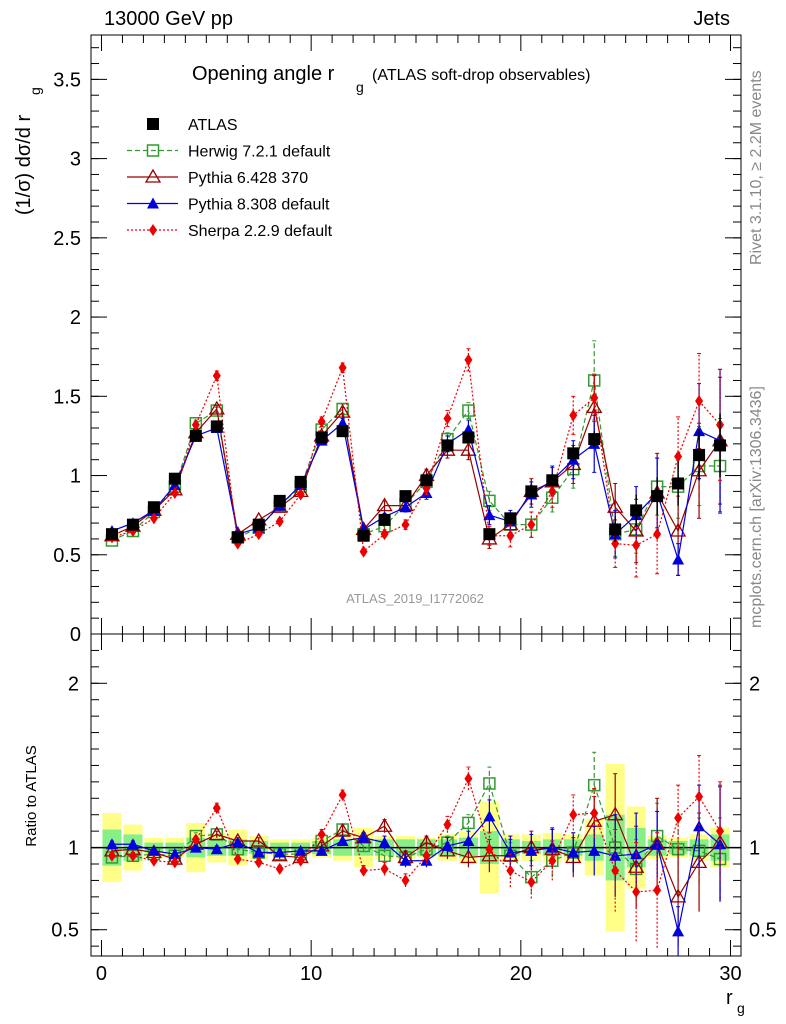 This screenshot has width=786, height=1024. What do you see at coordinates (729, 998) in the screenshot?
I see `x-axis-label: r` at bounding box center [729, 998].